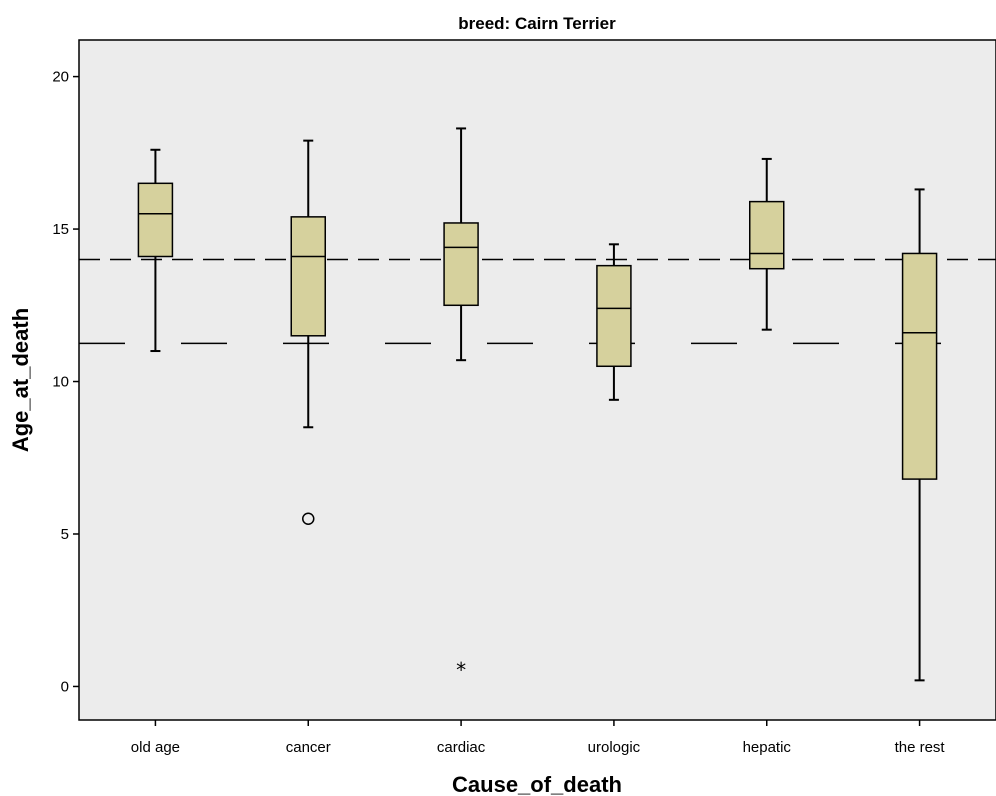 This screenshot has width=996, height=796. I want to click on outliers: *, so click(384, 597).